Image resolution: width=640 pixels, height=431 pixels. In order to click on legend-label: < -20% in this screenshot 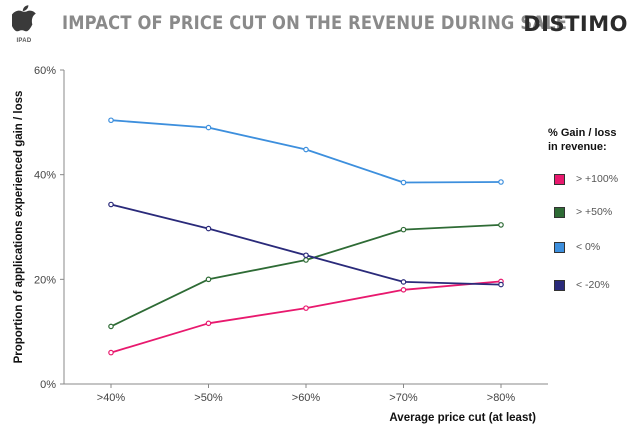, I will do `click(593, 285)`.